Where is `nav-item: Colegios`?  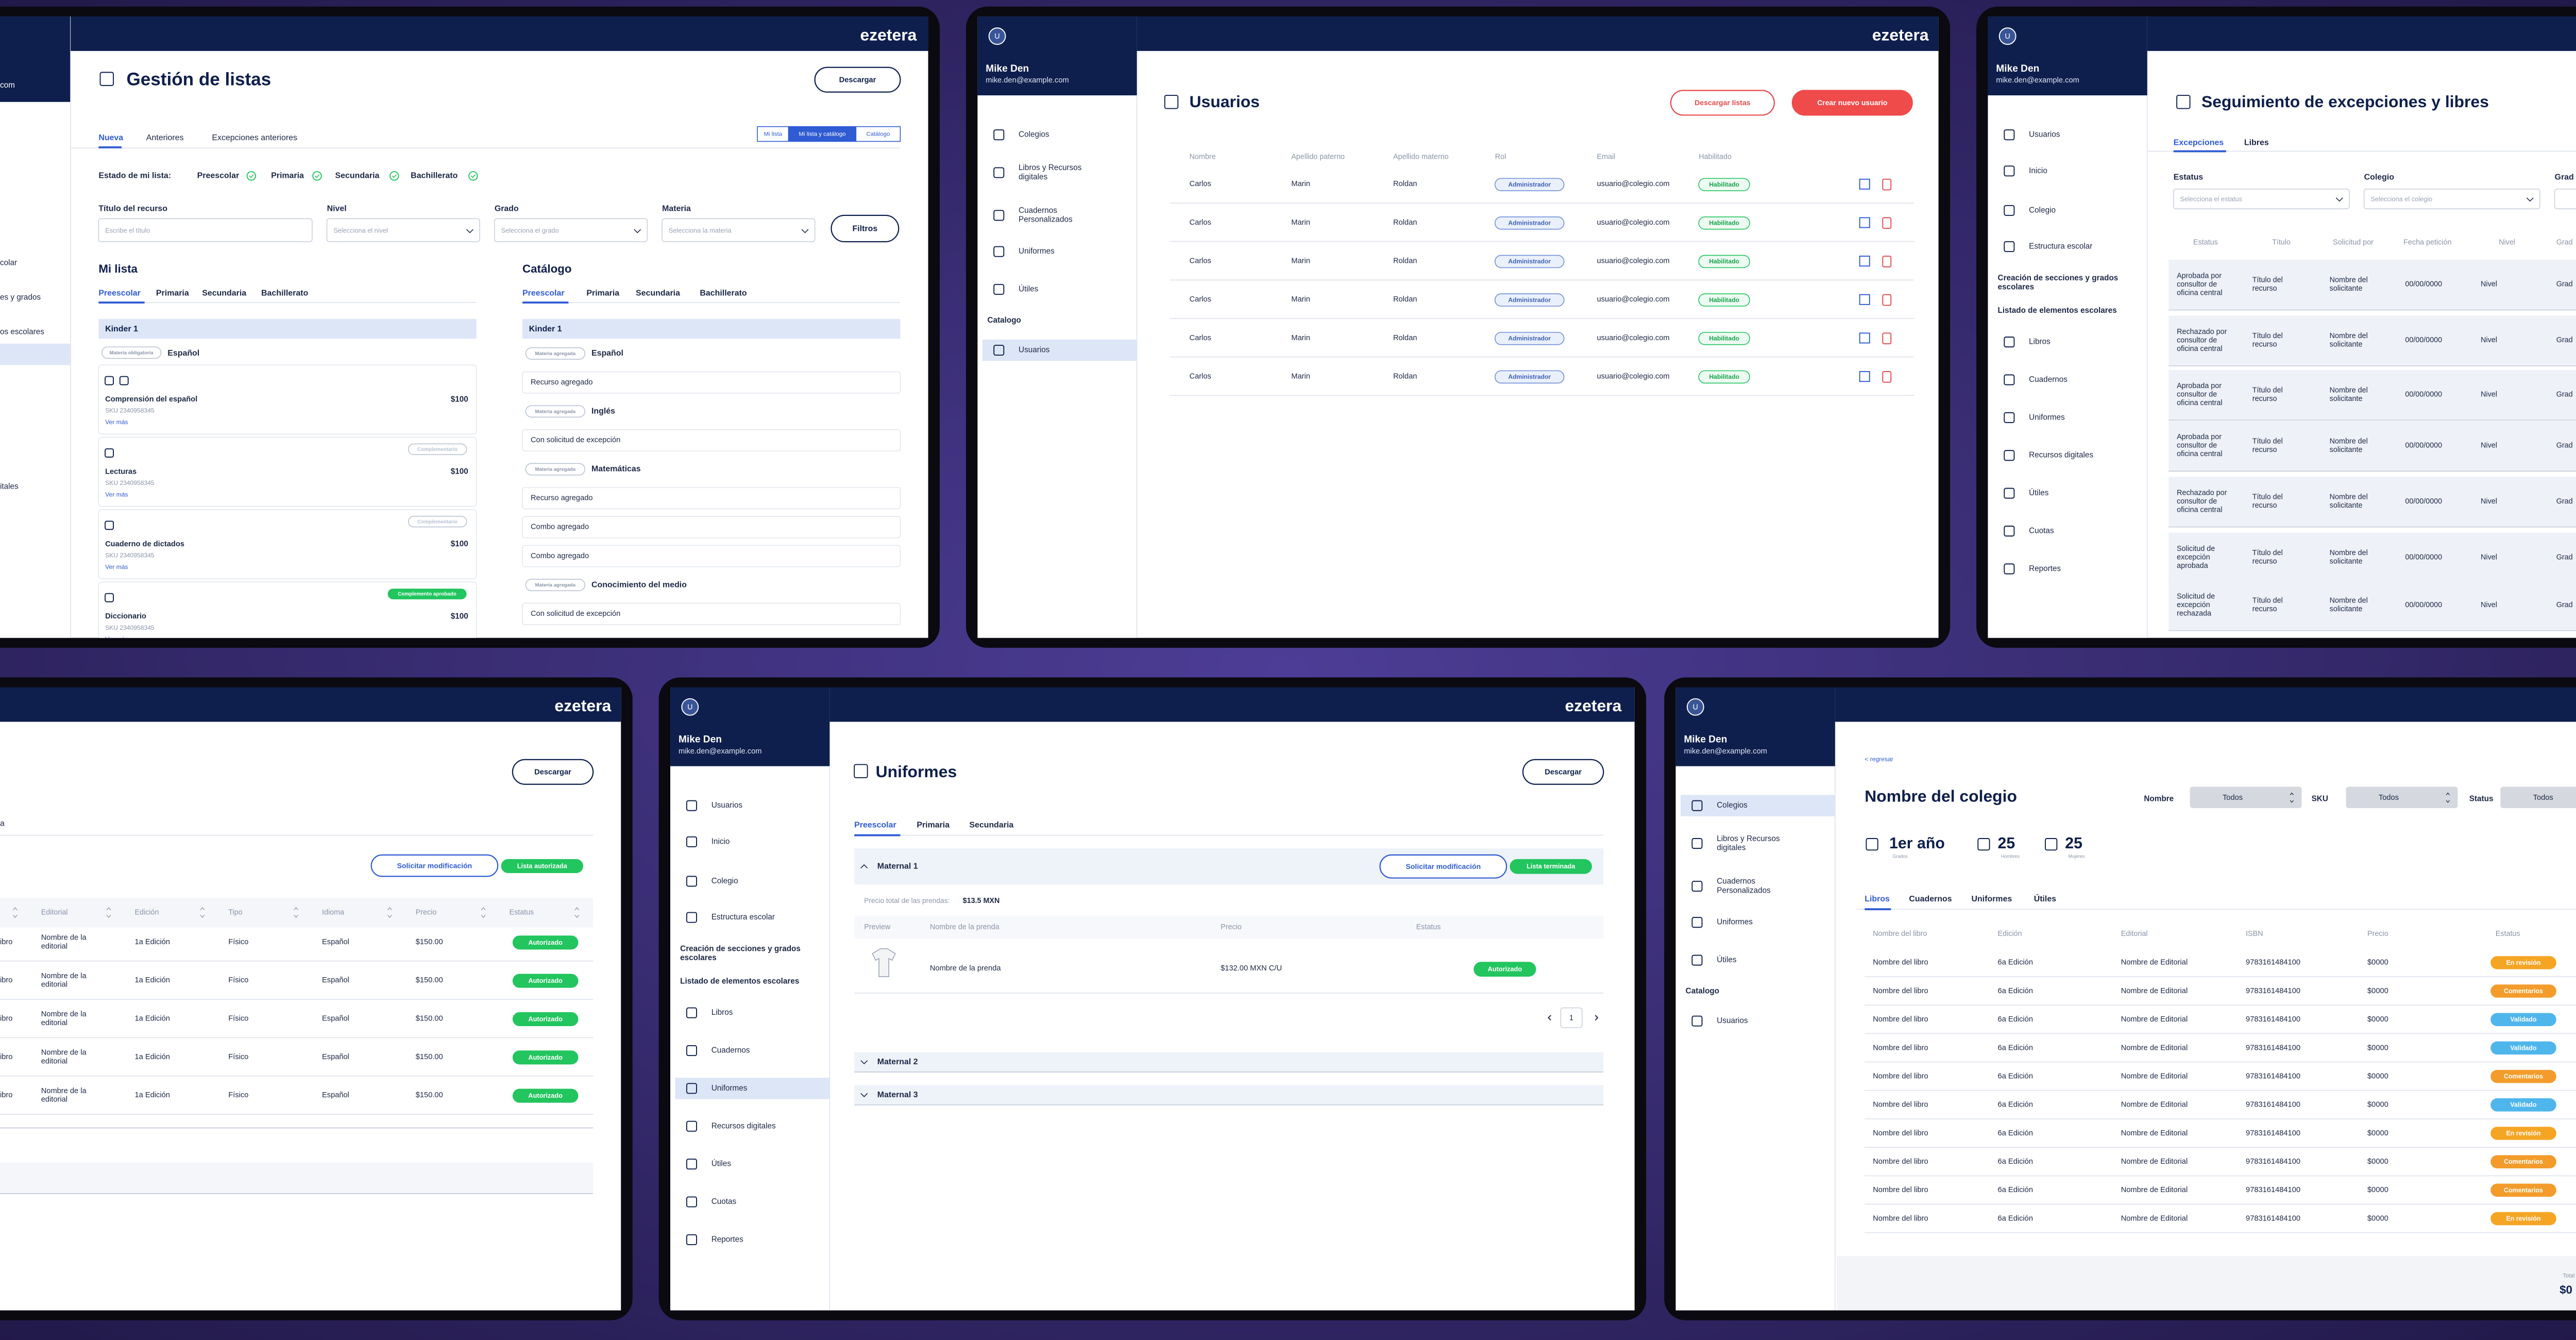 nav-item: Colegios is located at coordinates (1021, 135).